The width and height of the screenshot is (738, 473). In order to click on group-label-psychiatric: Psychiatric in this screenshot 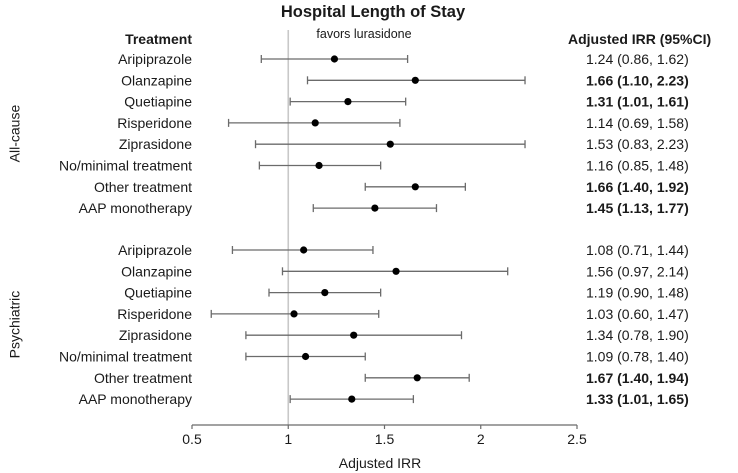, I will do `click(15, 325)`.